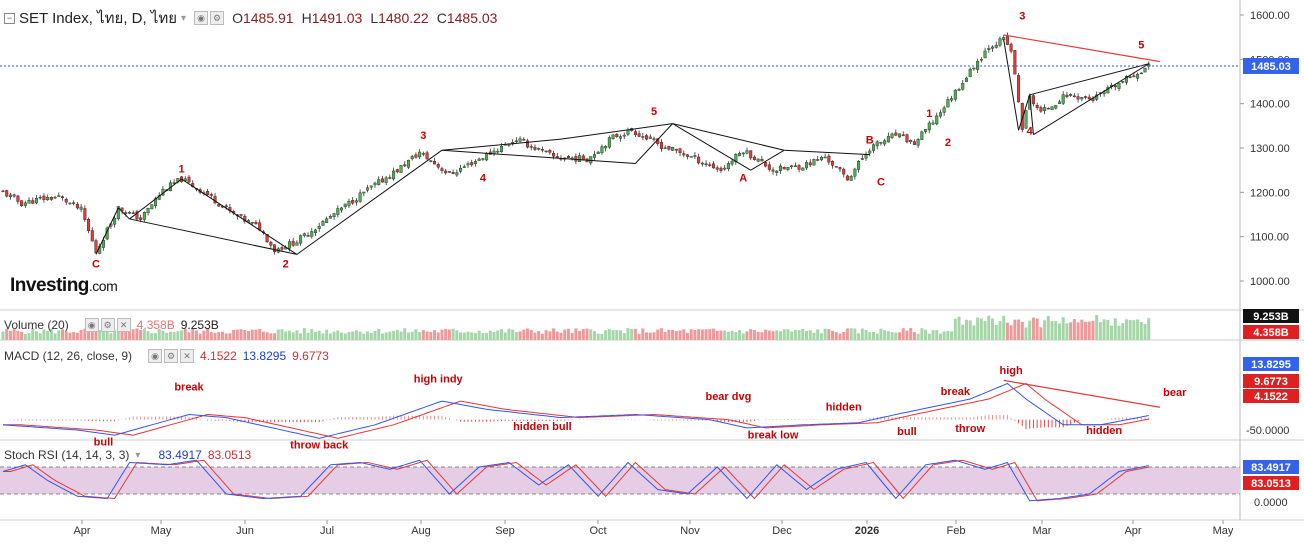 The height and width of the screenshot is (544, 1304). Describe the element at coordinates (184, 18) in the screenshot. I see `symbol-dropdown-icon: ▾` at that location.